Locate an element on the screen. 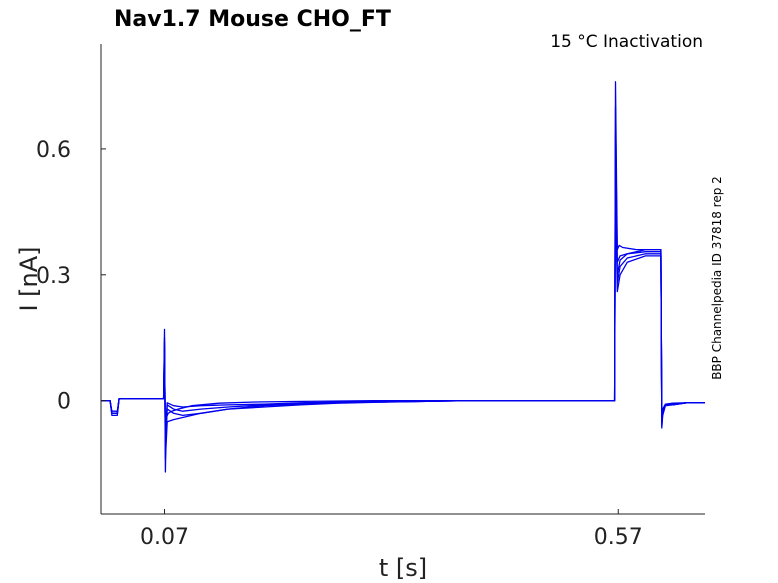 Image resolution: width=778 pixels, height=583 pixels. x-tick-label: 0.57 is located at coordinates (618, 537).